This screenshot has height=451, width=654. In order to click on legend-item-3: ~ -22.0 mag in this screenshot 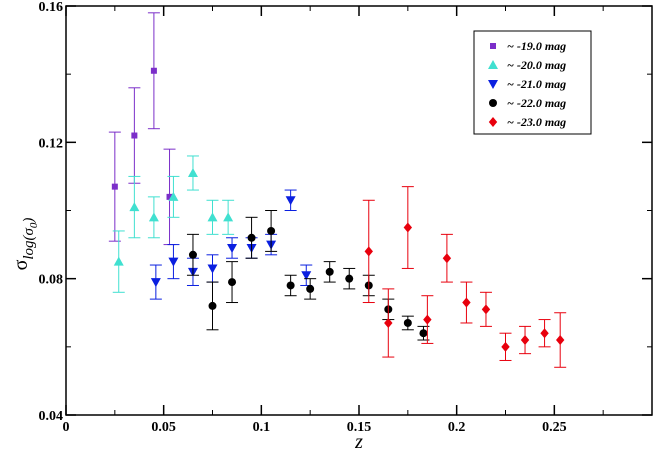, I will do `click(527, 103)`.